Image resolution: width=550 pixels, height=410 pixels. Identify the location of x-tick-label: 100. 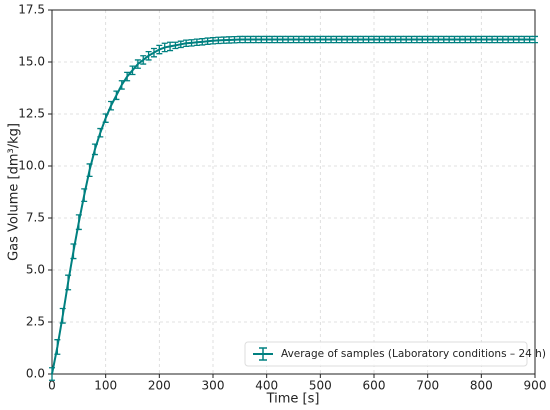
(105, 386).